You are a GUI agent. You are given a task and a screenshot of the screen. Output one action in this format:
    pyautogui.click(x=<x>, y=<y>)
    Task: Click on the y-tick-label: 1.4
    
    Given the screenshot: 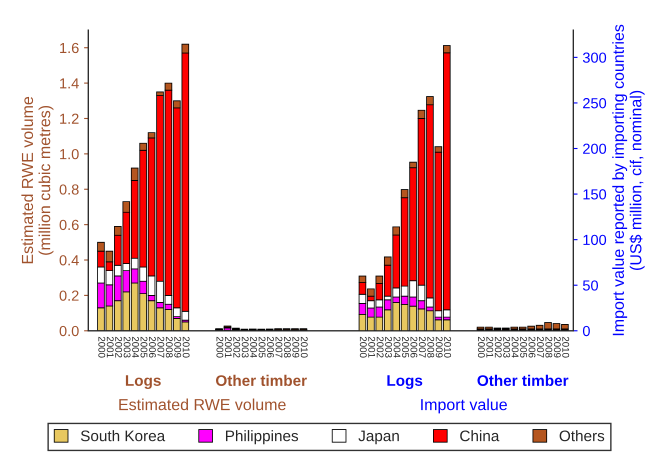 What is the action you would take?
    pyautogui.click(x=69, y=83)
    